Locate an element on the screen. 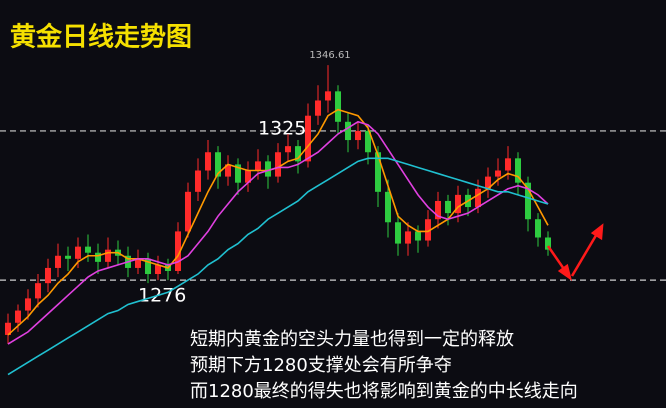 The width and height of the screenshot is (666, 408). arrow-up is located at coordinates (585, 254).